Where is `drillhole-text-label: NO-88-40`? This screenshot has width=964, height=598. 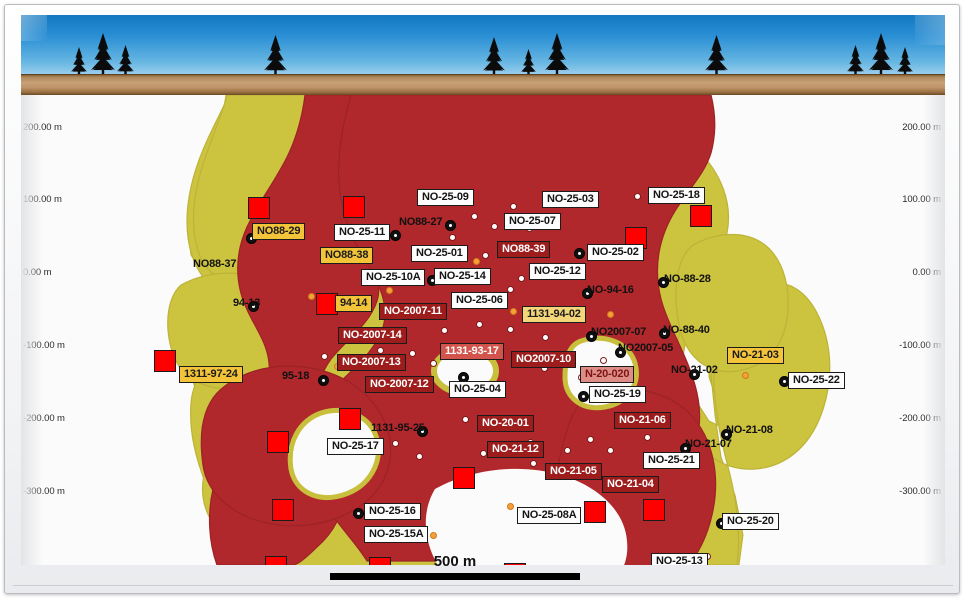
drillhole-text-label: NO-88-40 is located at coordinates (686, 330).